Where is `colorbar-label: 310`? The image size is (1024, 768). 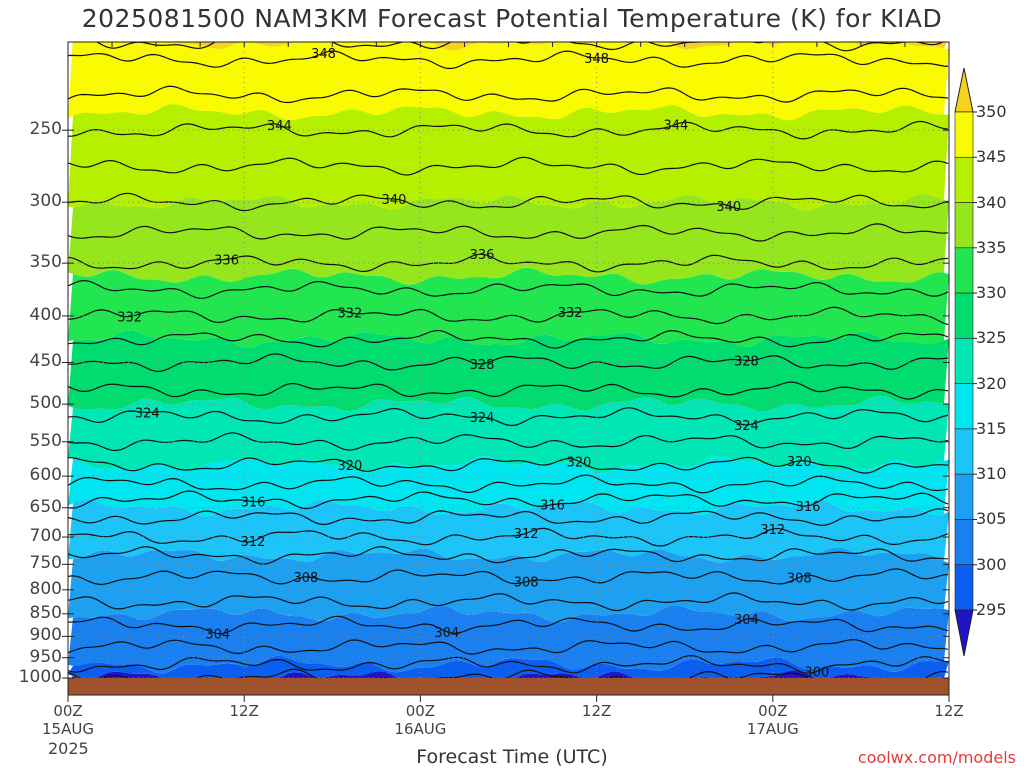 colorbar-label: 310 is located at coordinates (991, 474).